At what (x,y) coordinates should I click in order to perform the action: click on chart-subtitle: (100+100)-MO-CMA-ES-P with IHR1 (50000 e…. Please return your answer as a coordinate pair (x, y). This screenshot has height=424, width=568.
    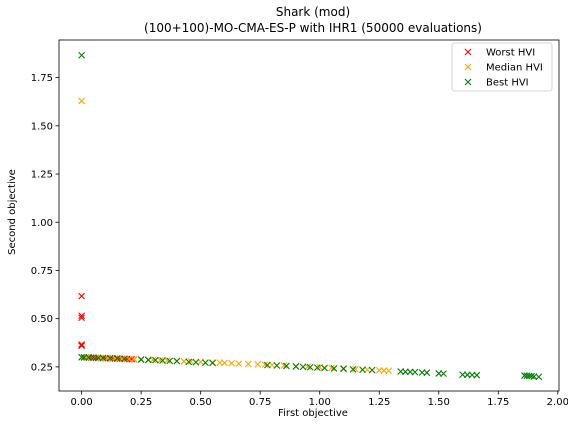
    Looking at the image, I should click on (313, 28).